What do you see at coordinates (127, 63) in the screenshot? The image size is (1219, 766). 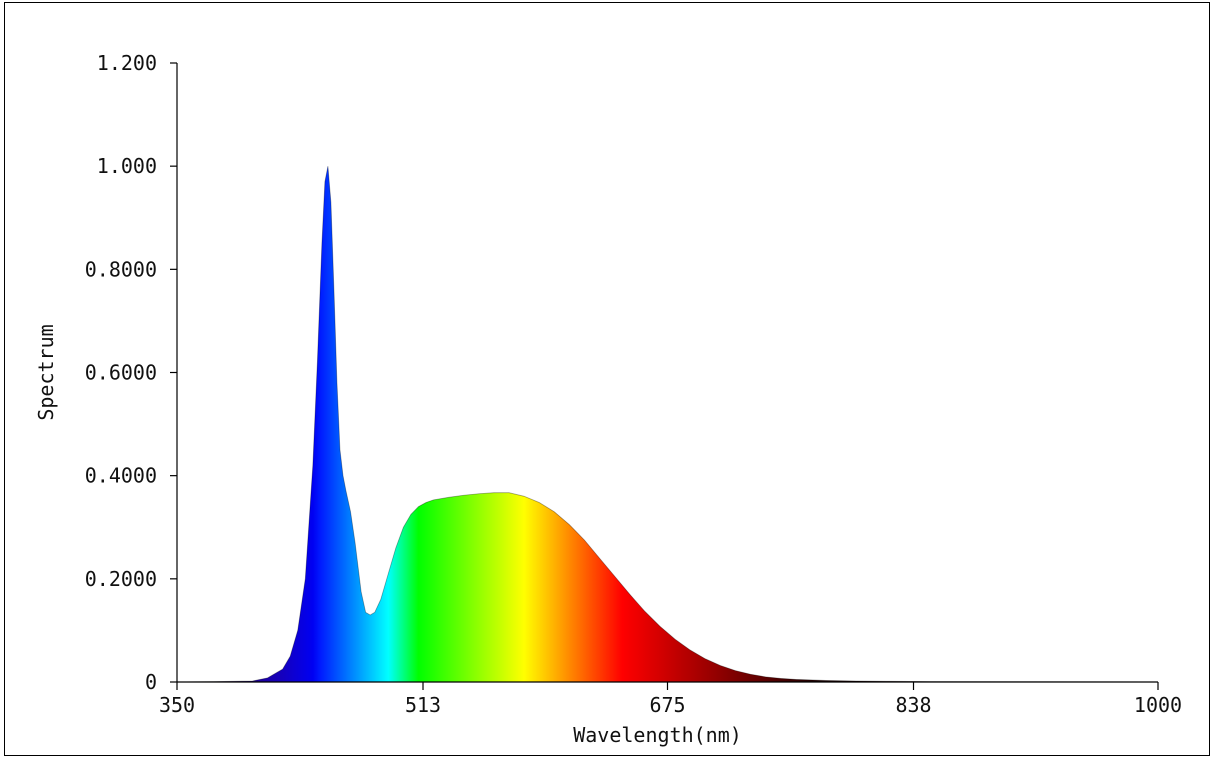 I see `y-tick-label: 1.200` at bounding box center [127, 63].